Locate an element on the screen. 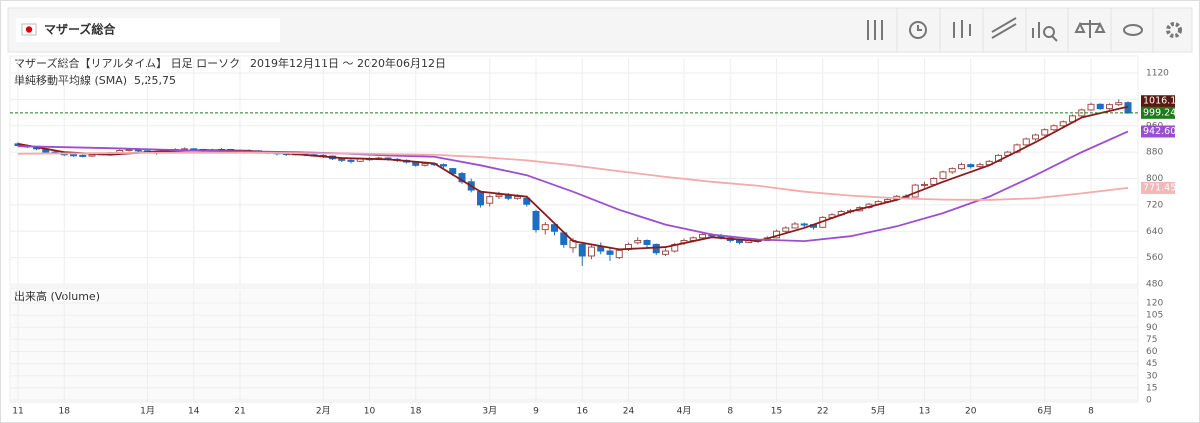 This screenshot has height=423, width=1200. indicator-label: 単純移動平均線 (SMA) is located at coordinates (70, 80).